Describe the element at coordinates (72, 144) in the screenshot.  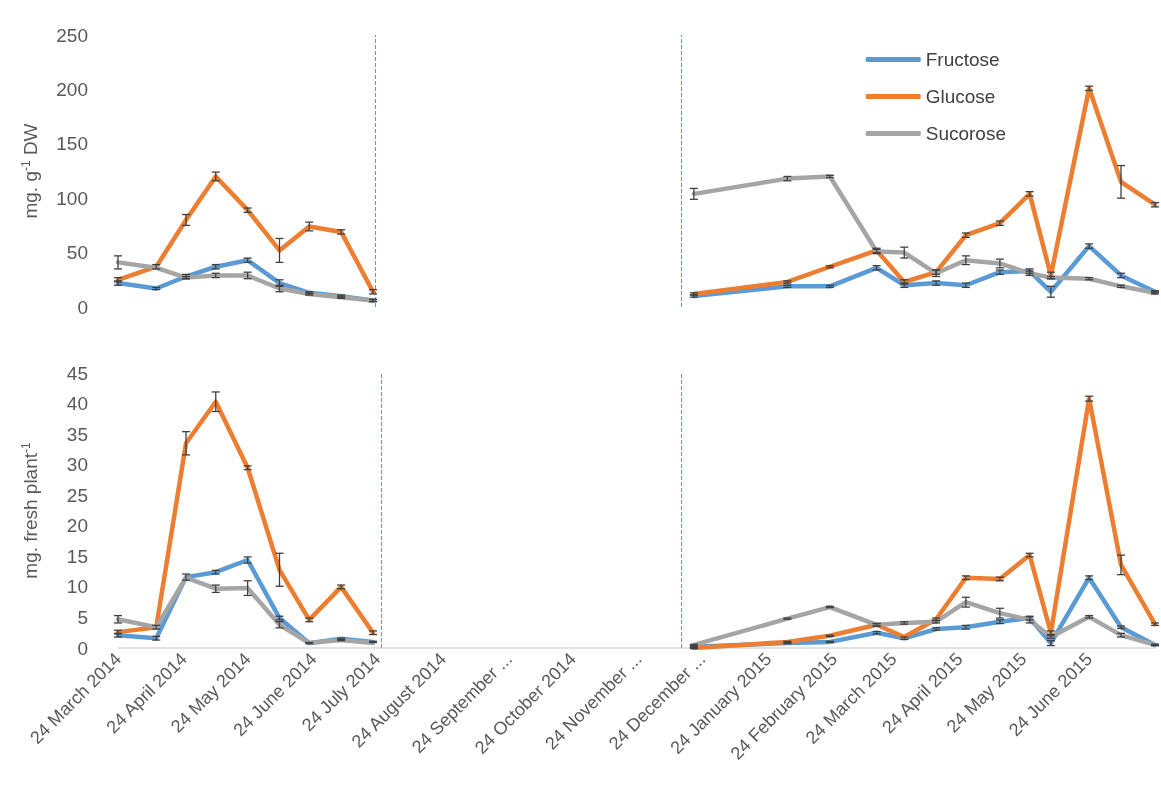
I see `y-tick-label: 150` at that location.